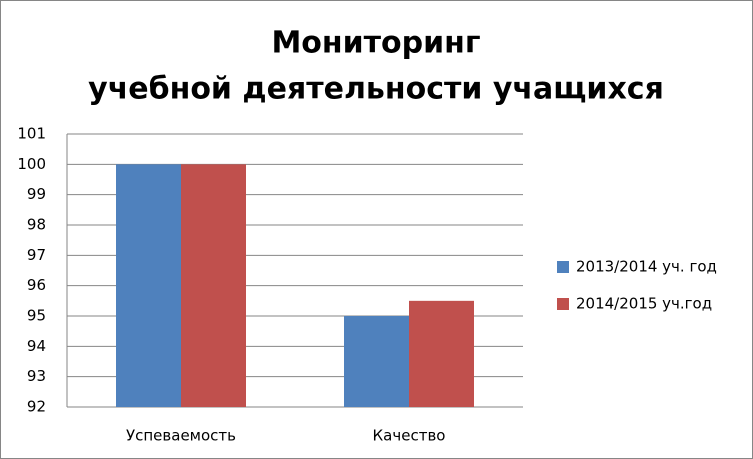  What do you see at coordinates (375, 43) in the screenshot?
I see `chart-title: Мониторинг` at bounding box center [375, 43].